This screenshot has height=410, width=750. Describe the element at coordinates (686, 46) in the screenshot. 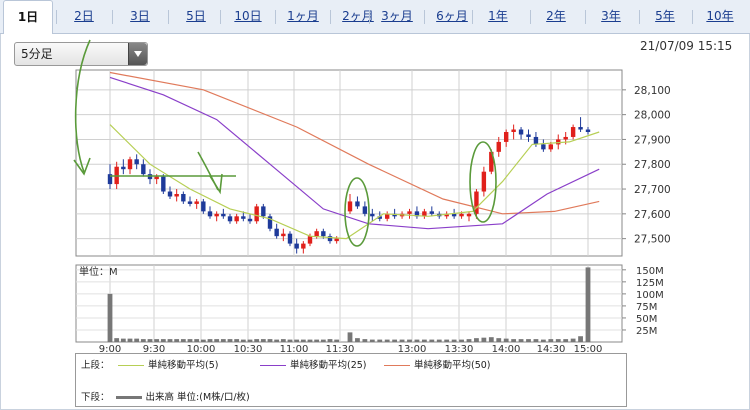

I see `timestamp: 21/07/09 15:15` at that location.